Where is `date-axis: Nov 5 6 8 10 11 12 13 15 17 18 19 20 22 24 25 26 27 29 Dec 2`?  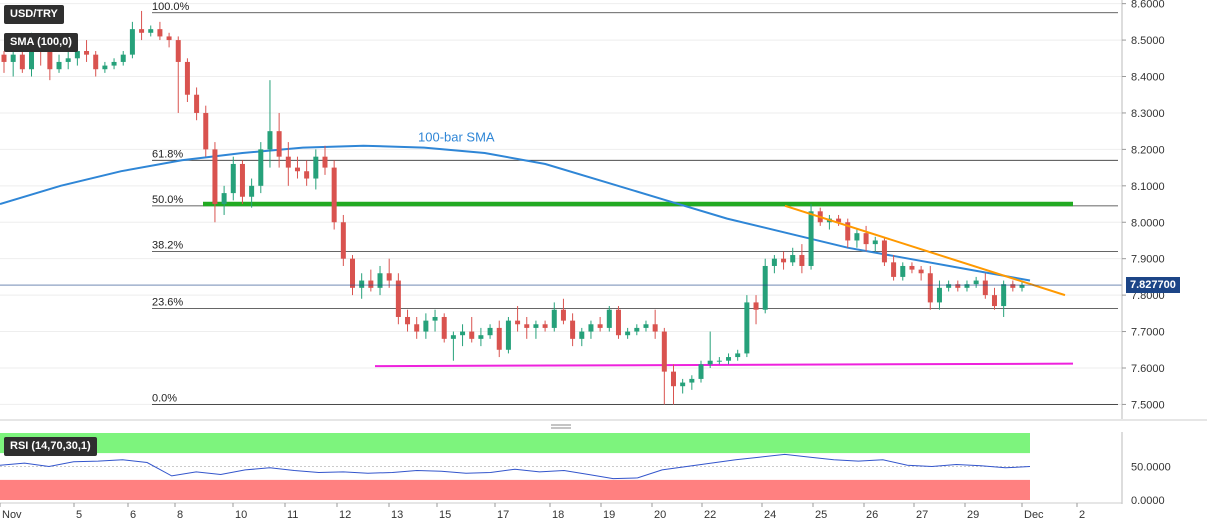 date-axis: Nov 5 6 8 10 11 12 13 15 17 18 19 20 22 24 25 26 27 29 Dec 2 is located at coordinates (561, 511).